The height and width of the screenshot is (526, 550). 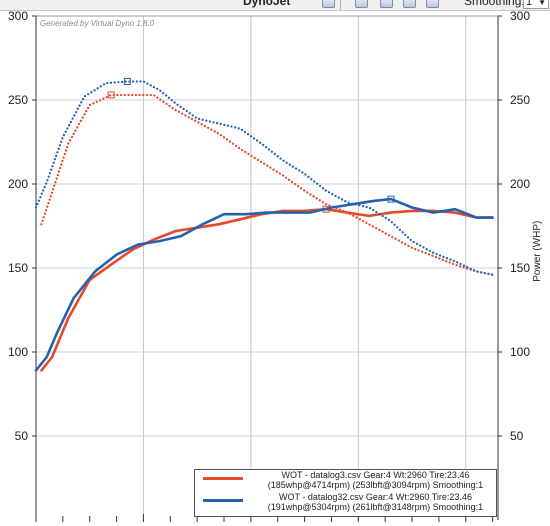 What do you see at coordinates (529, 4) in the screenshot?
I see `smoothing-value: 1` at bounding box center [529, 4].